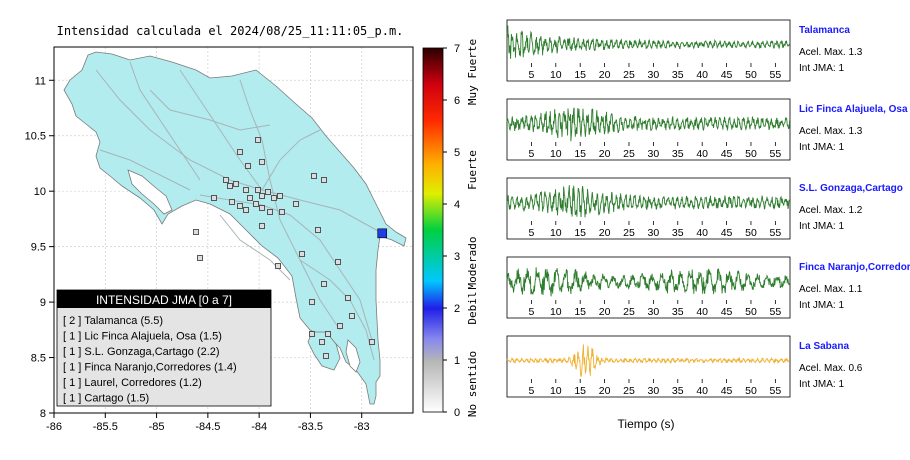 This screenshot has width=910, height=460. I want to click on map-x-tick-label: -83, so click(362, 427).